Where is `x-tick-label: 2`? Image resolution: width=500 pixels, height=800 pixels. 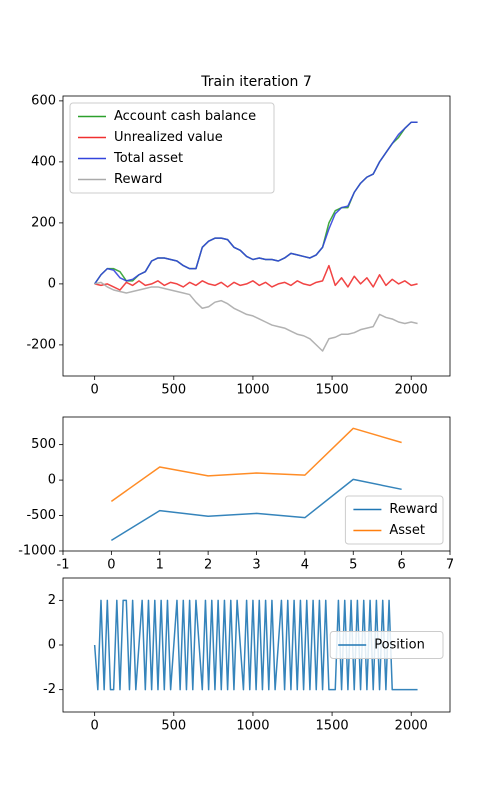 x-tick-label: 2 is located at coordinates (208, 565).